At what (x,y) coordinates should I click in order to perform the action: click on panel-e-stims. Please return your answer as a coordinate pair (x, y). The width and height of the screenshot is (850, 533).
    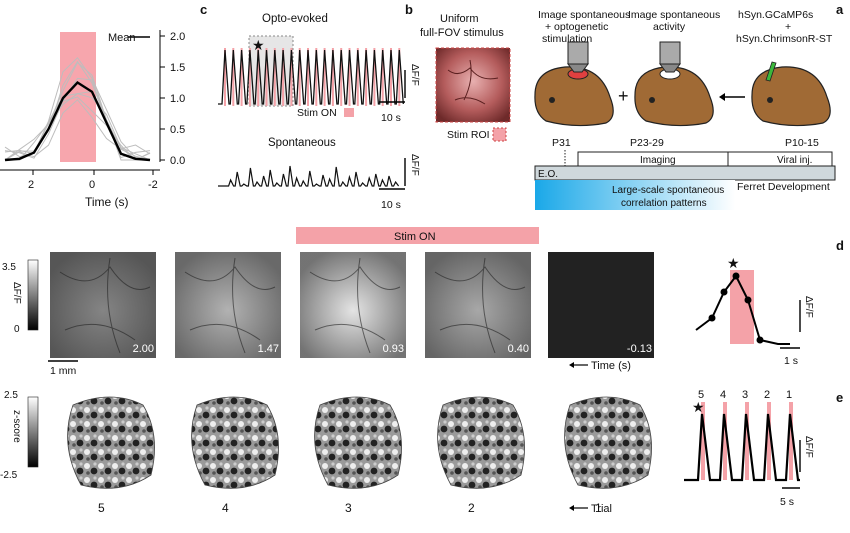
    Looking at the image, I should click on (747, 441).